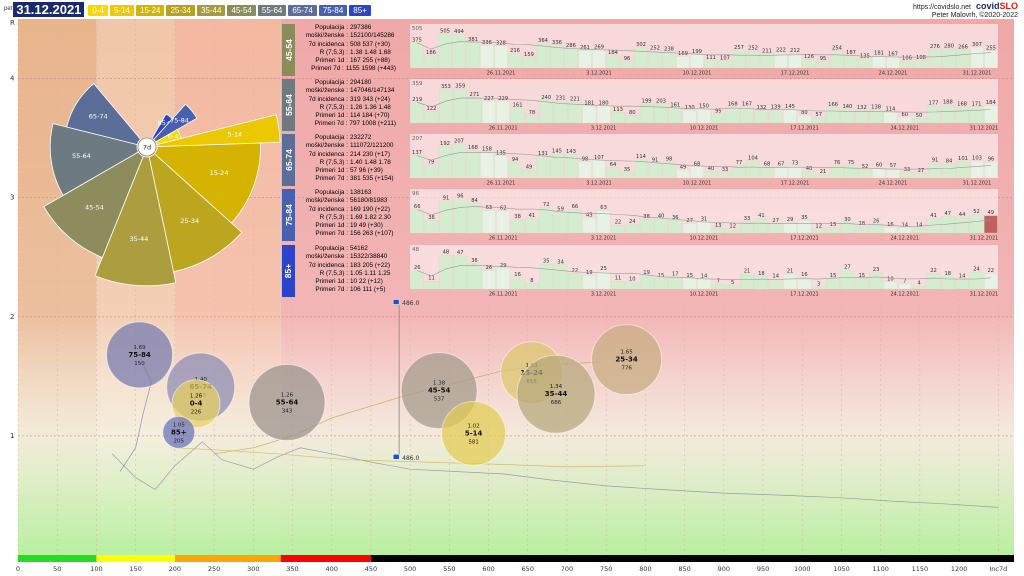 The height and width of the screenshot is (576, 1024). I want to click on bar-value: 31, so click(704, 220).